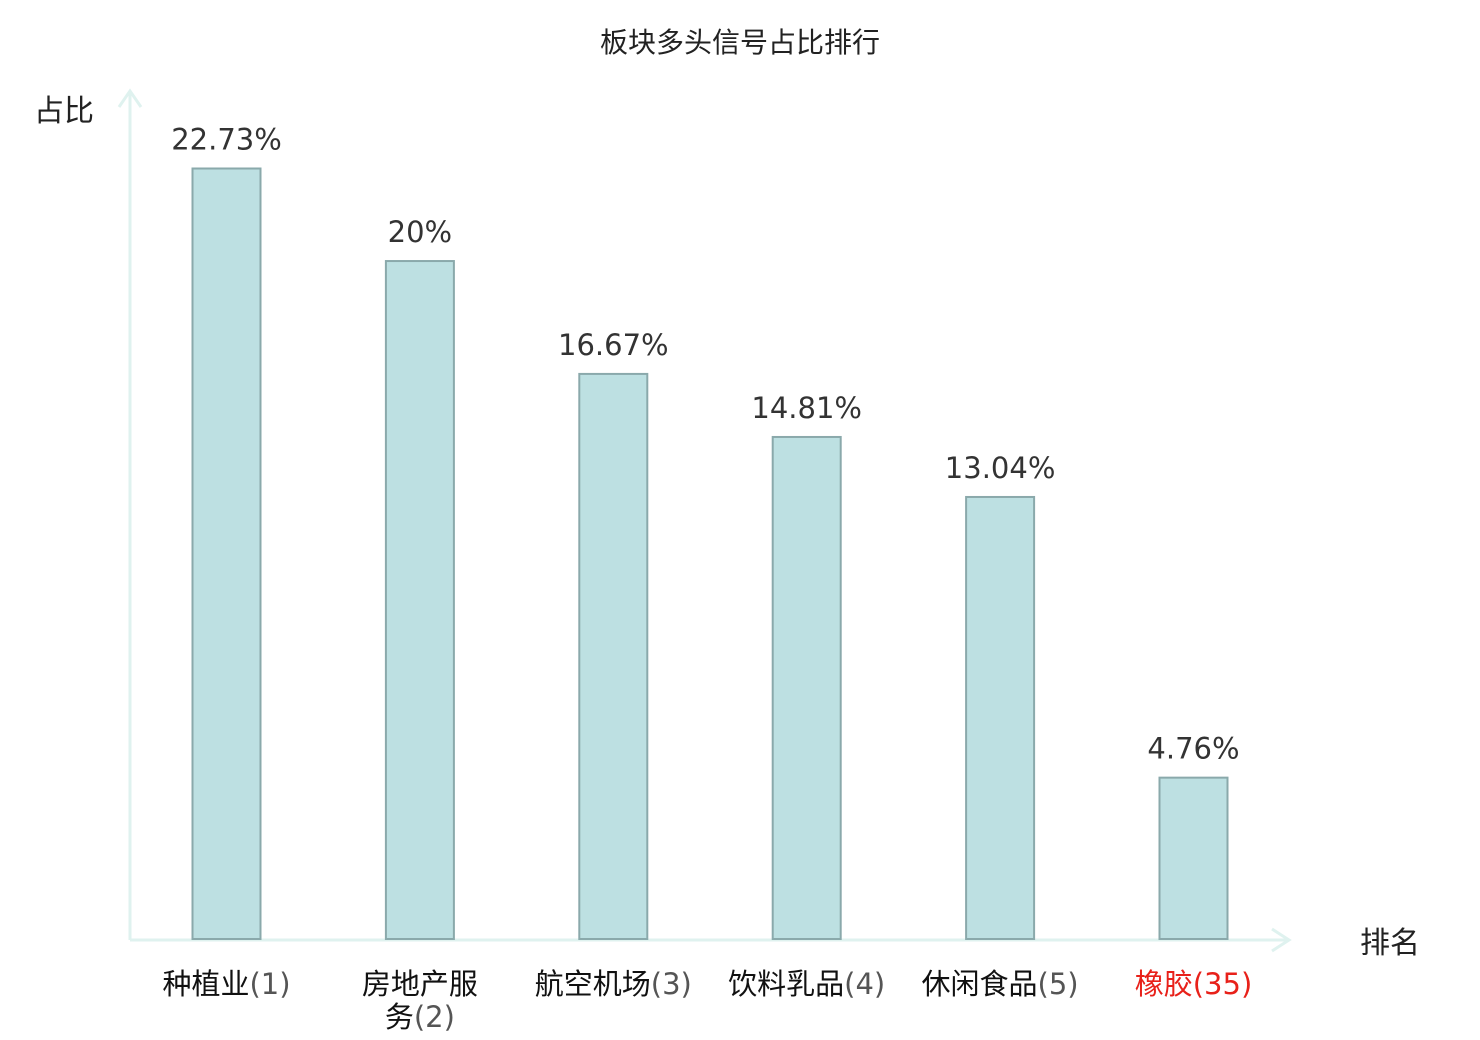 The height and width of the screenshot is (1040, 1480). Describe the element at coordinates (806, 408) in the screenshot. I see `value-label-4: 14.81%` at that location.